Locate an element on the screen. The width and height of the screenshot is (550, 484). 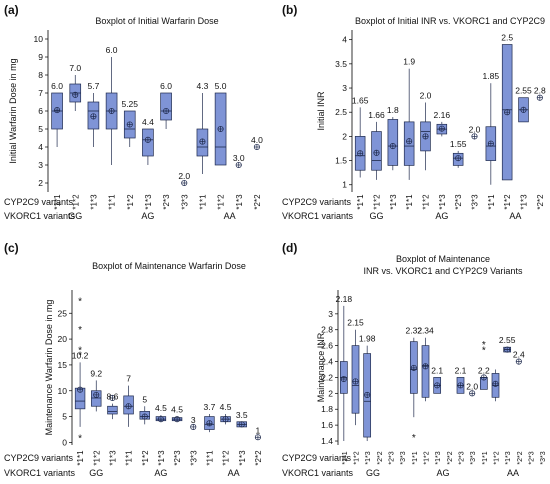
y-tick-label: 2.2 is located at coordinates (327, 377).